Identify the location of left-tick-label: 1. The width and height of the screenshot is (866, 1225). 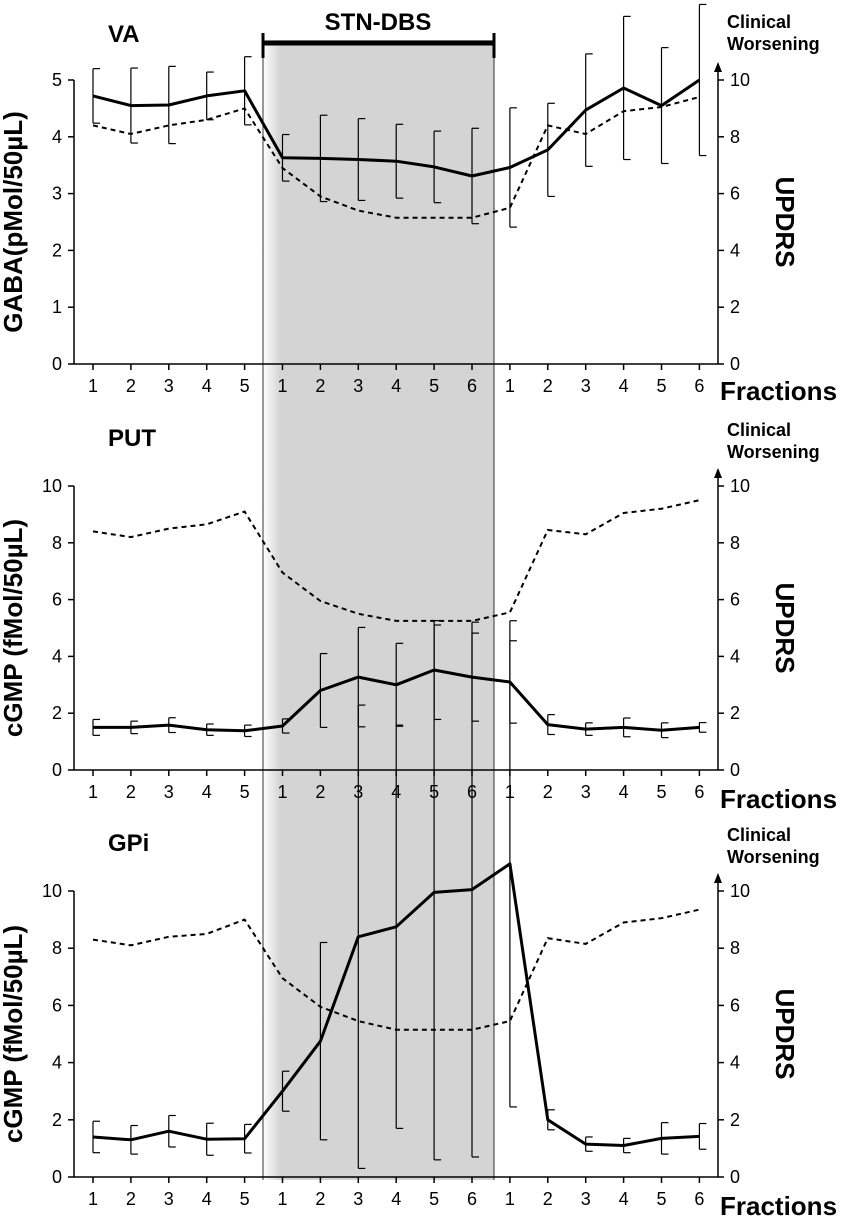
(57, 307).